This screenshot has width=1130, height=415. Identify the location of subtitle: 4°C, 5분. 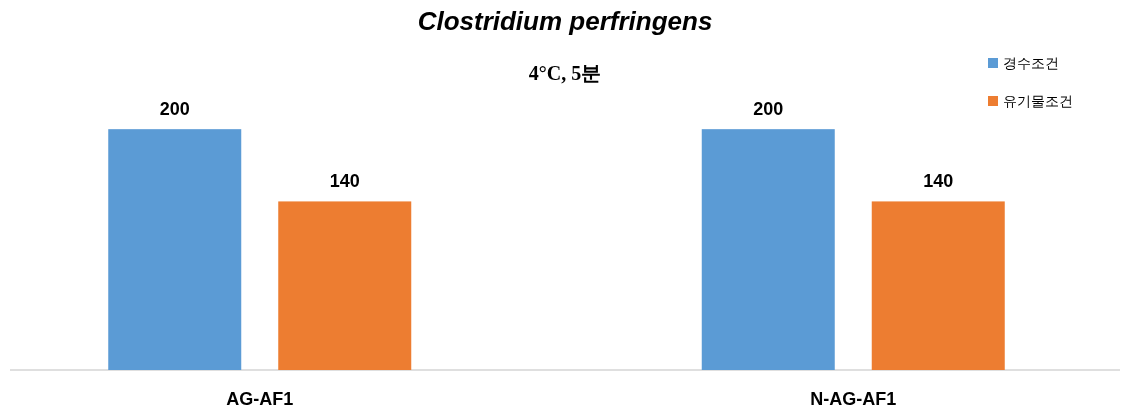
(565, 73).